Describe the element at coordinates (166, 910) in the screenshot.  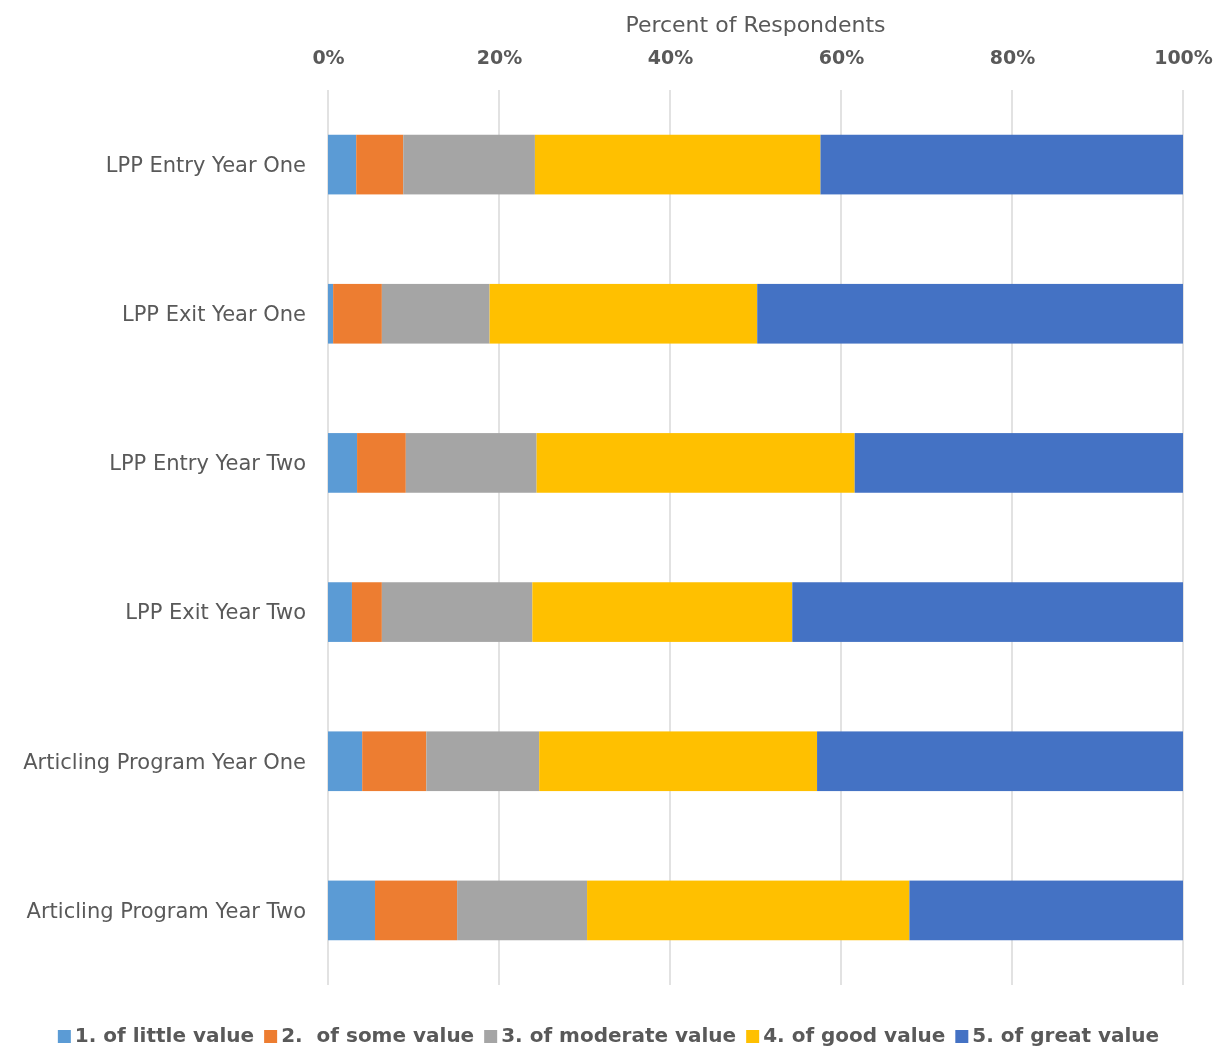
I see `y-tick-label: Articling Program Year Two` at that location.